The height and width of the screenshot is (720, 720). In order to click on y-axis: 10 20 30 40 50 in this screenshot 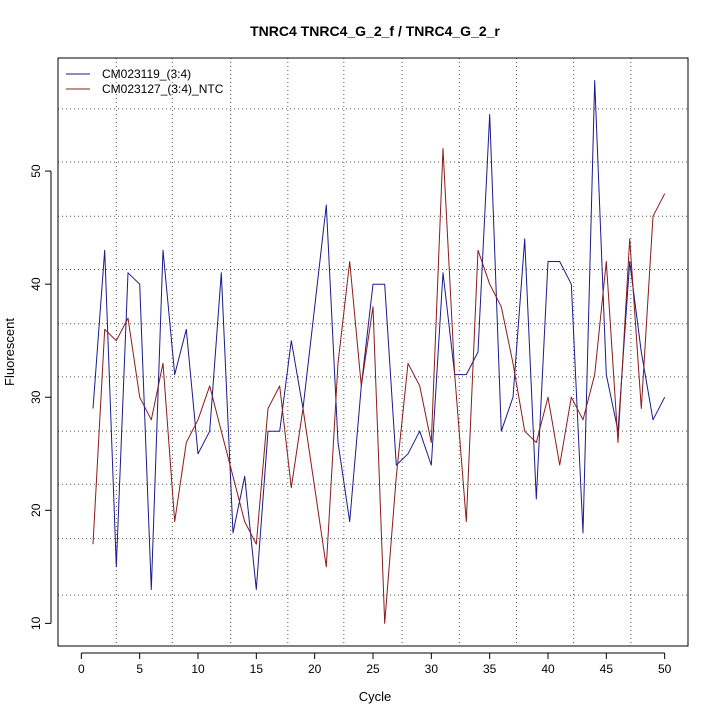, I will do `click(40, 397)`.